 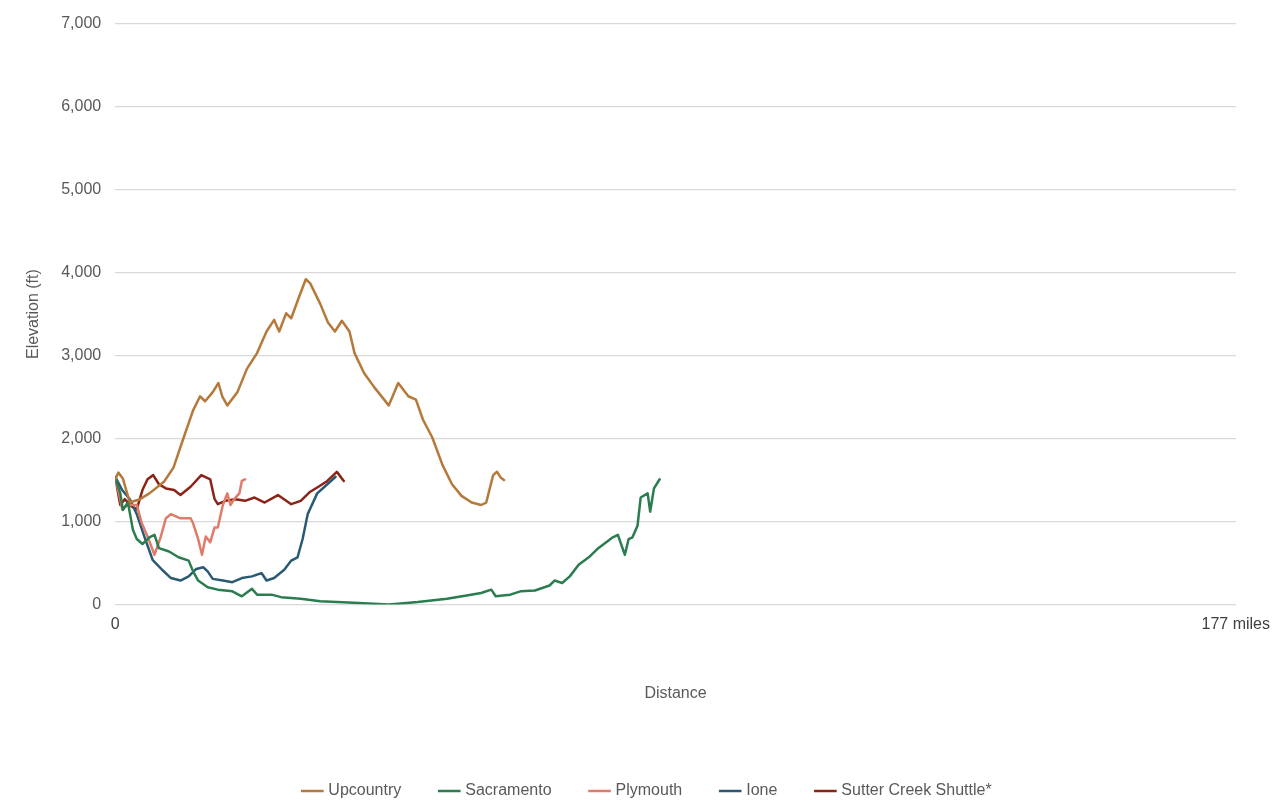 I want to click on y-tick-label: 5,000, so click(x=81, y=189).